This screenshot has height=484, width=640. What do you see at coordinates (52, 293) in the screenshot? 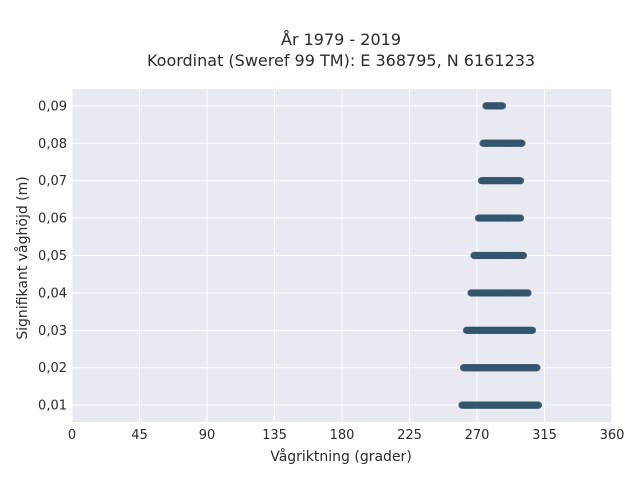
I see `y-tick-label: 0,04` at bounding box center [52, 293].